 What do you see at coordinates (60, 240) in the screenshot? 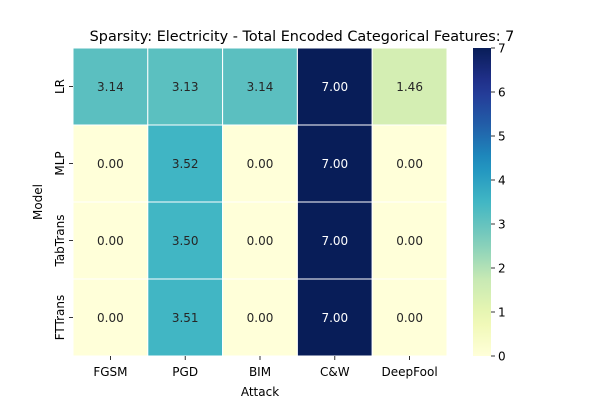
I see `y-tick-label: TabTrans` at bounding box center [60, 240].